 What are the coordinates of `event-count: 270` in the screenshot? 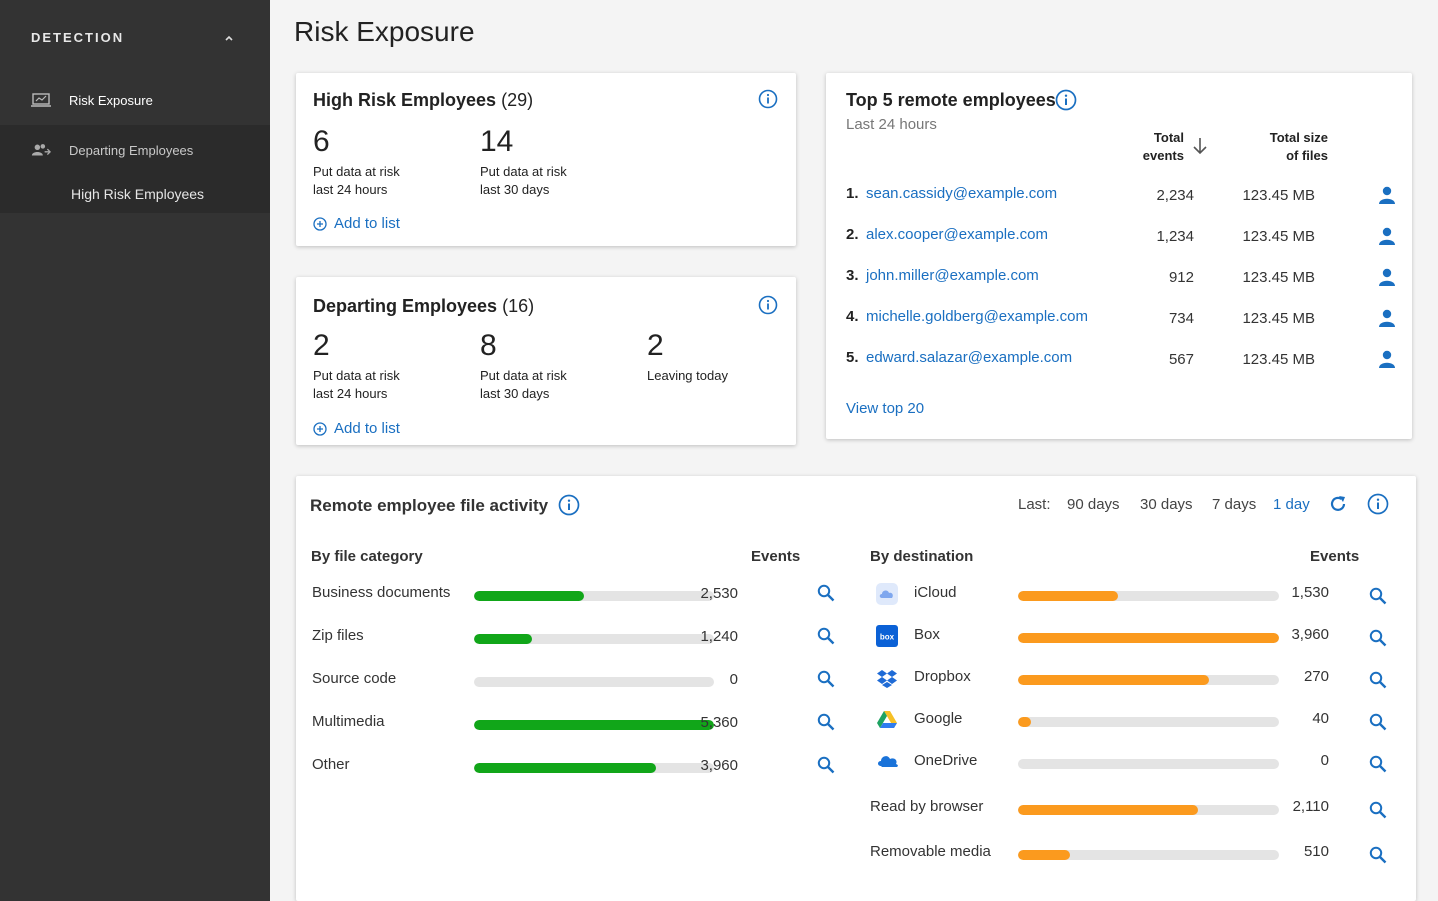 It's located at (1316, 676).